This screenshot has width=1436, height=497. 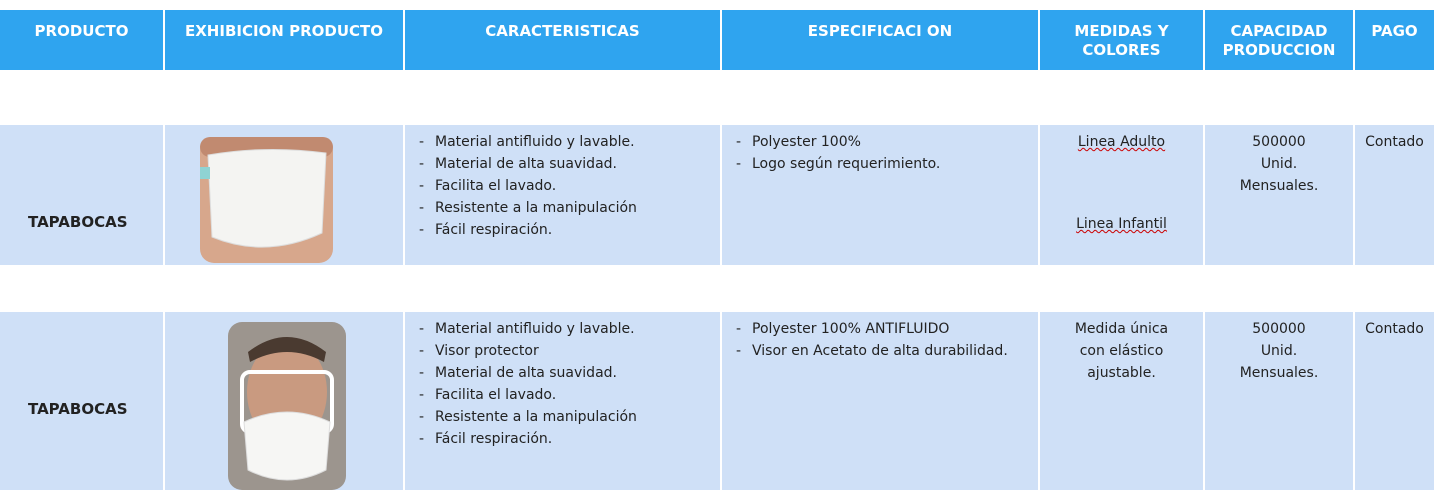 What do you see at coordinates (1121, 224) in the screenshot?
I see `medida: Linea Infantil` at bounding box center [1121, 224].